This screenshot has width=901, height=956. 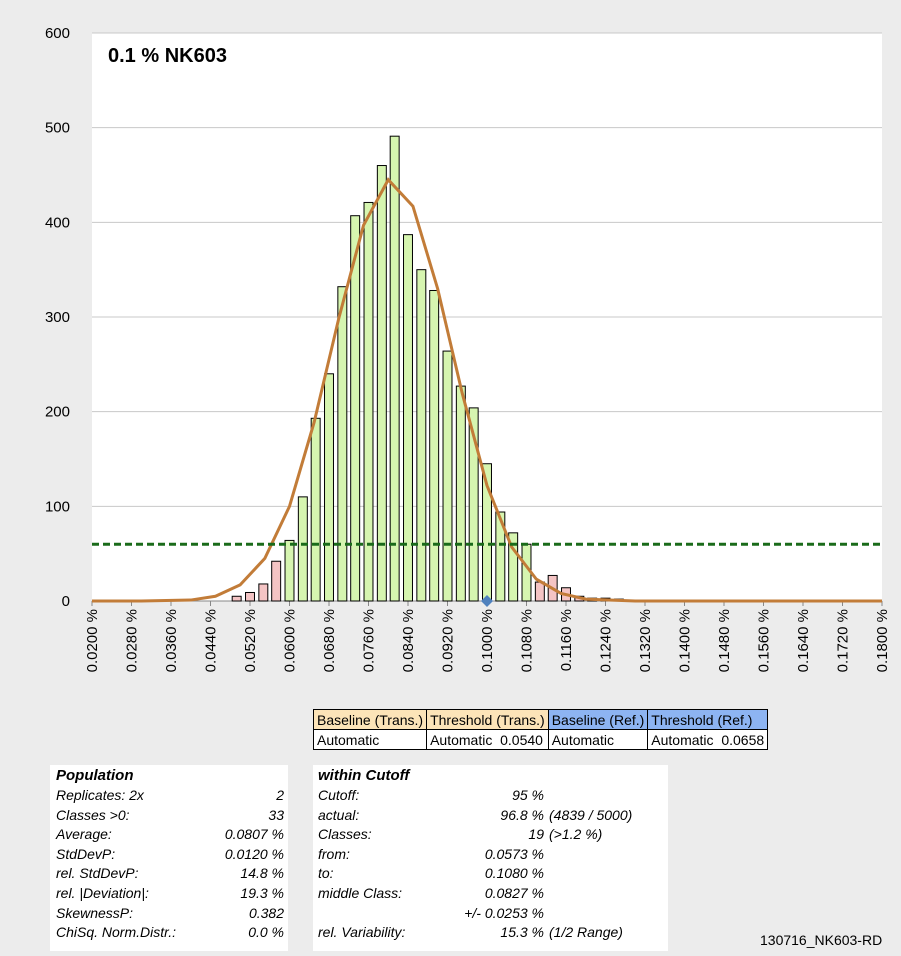 What do you see at coordinates (803, 640) in the screenshot?
I see `x-tick-label: 0.1640 %` at bounding box center [803, 640].